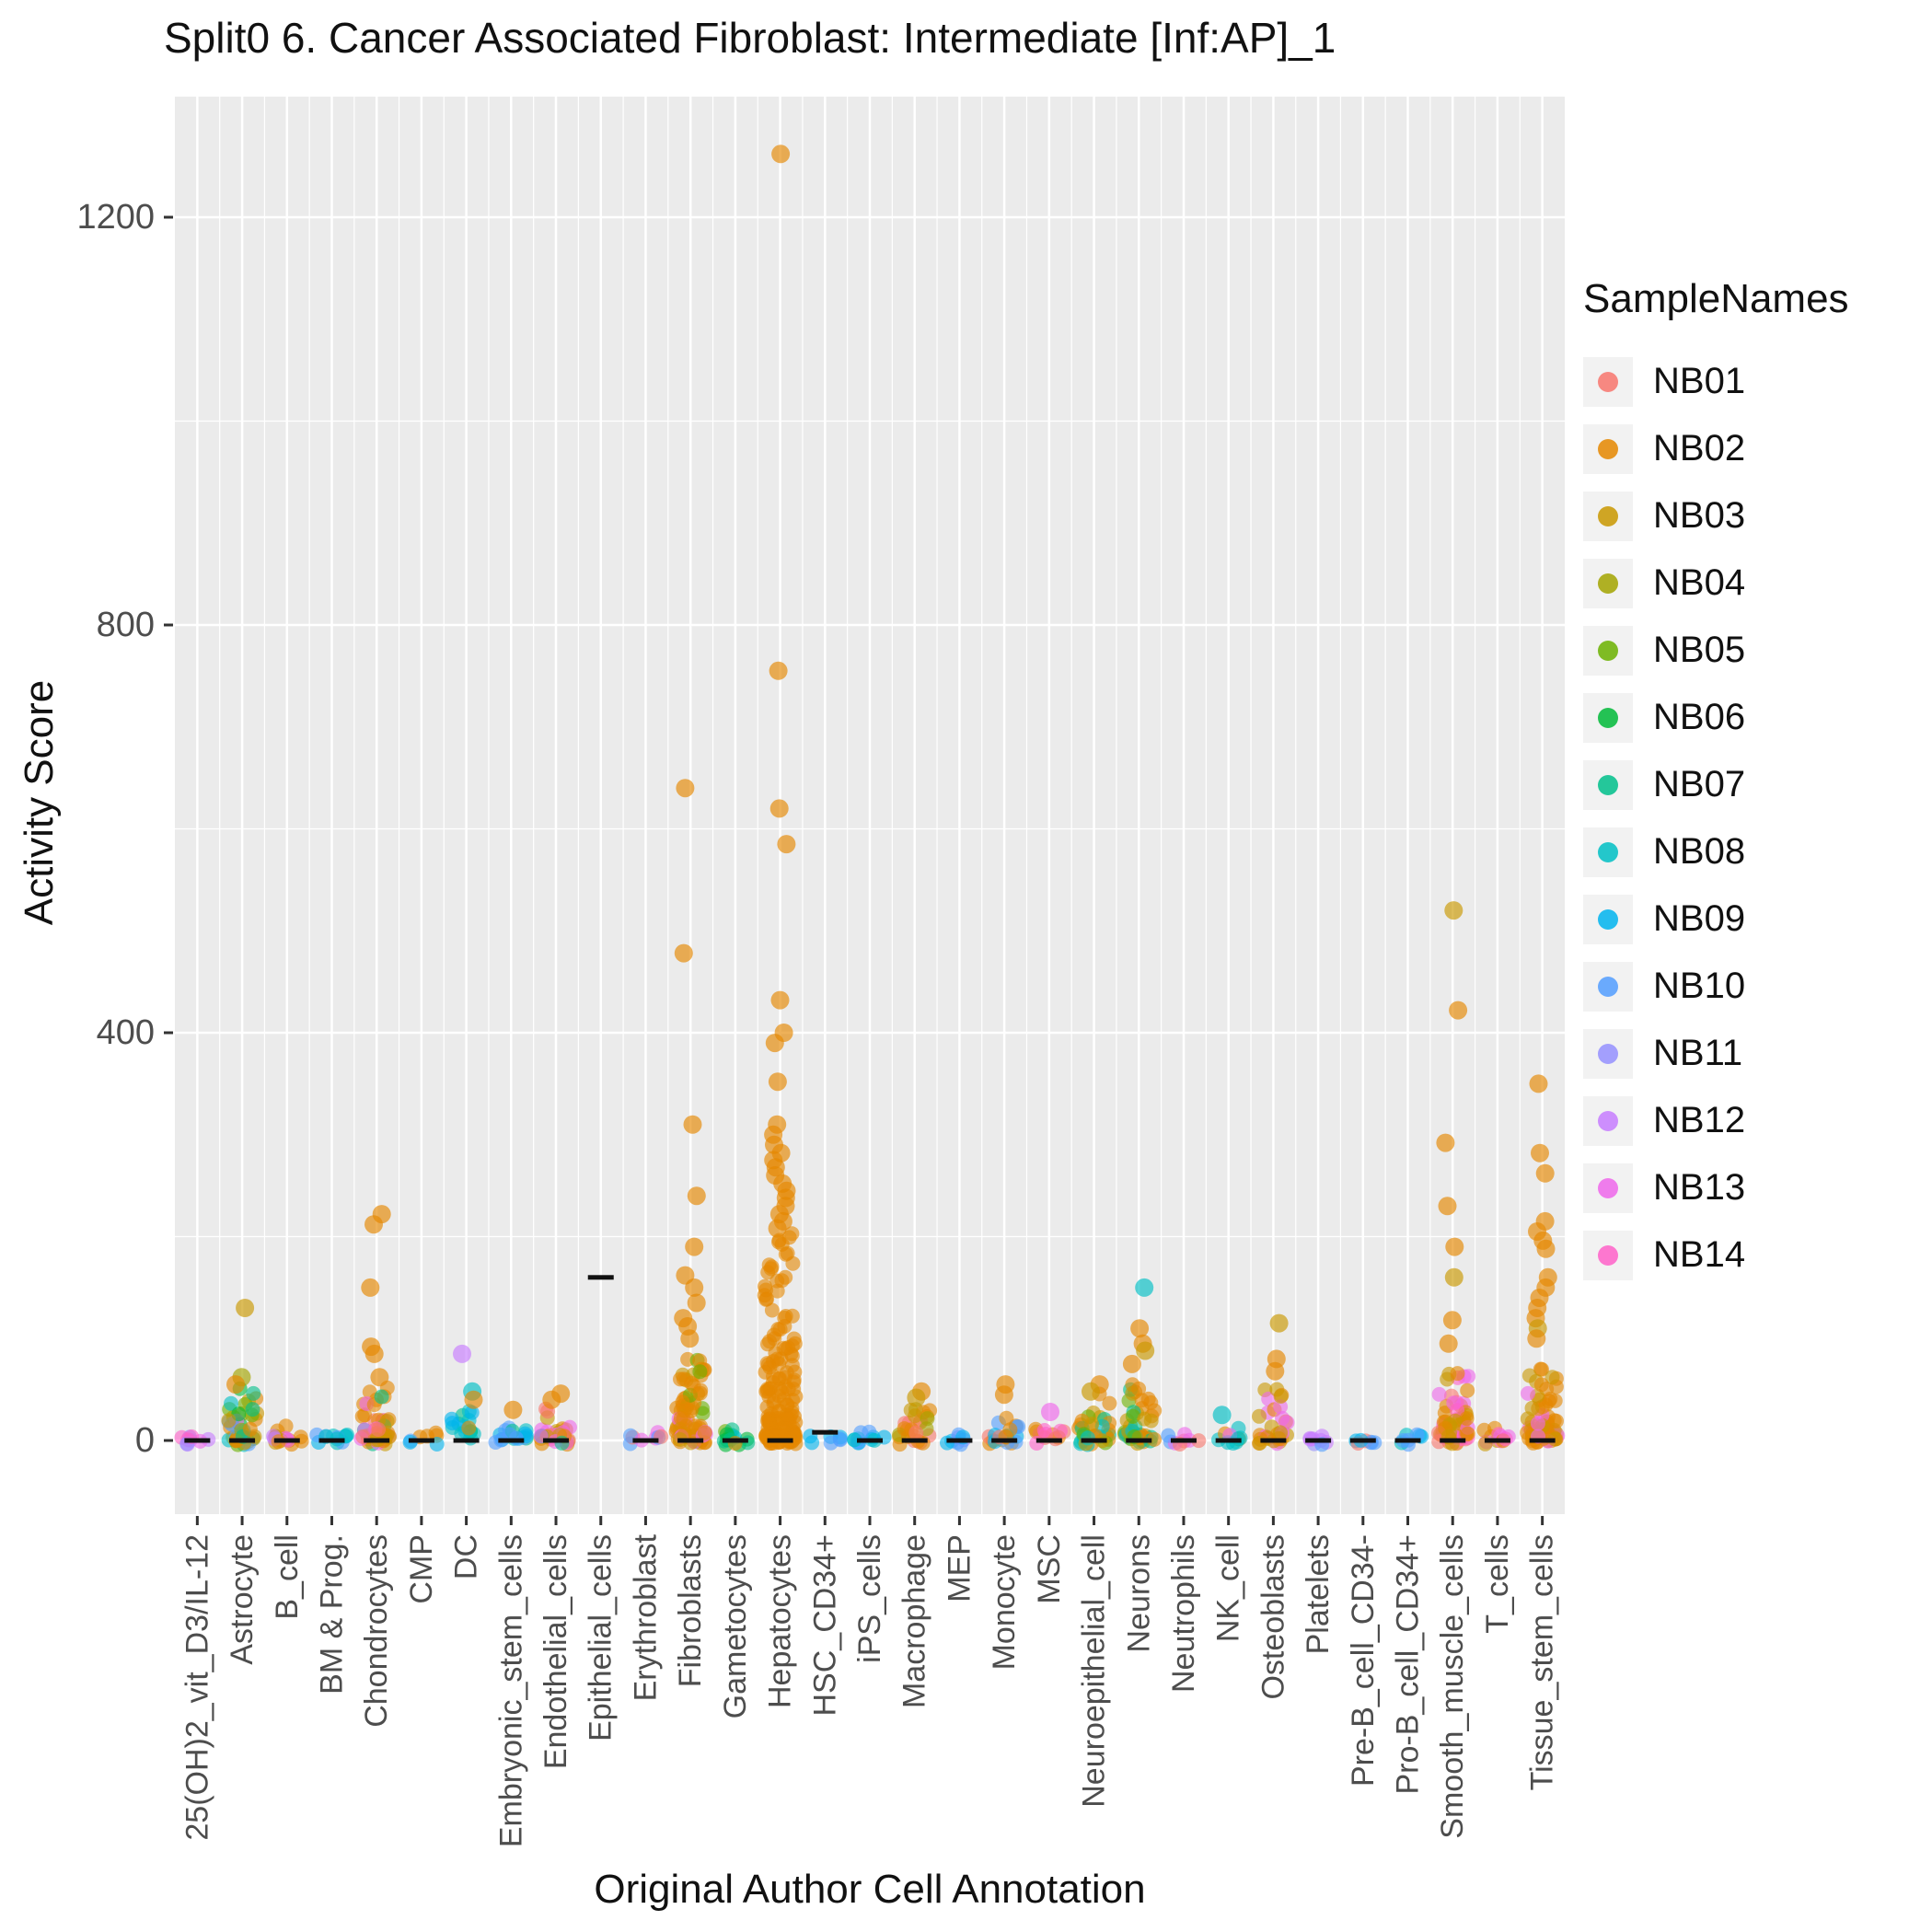 This screenshot has height=1932, width=1932. What do you see at coordinates (1273, 1617) in the screenshot?
I see `x-tick-label: Osteoblasts` at bounding box center [1273, 1617].